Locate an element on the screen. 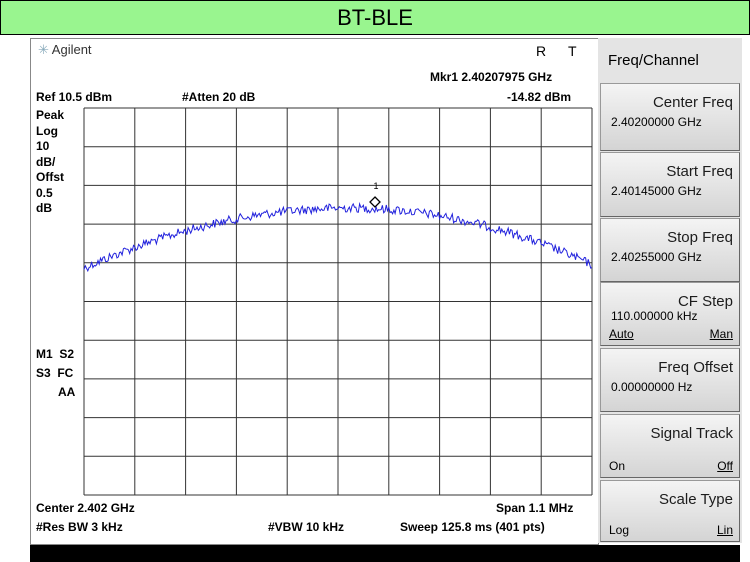 The height and width of the screenshot is (562, 750). center-freq: Center 2.402 GHz is located at coordinates (85, 508).